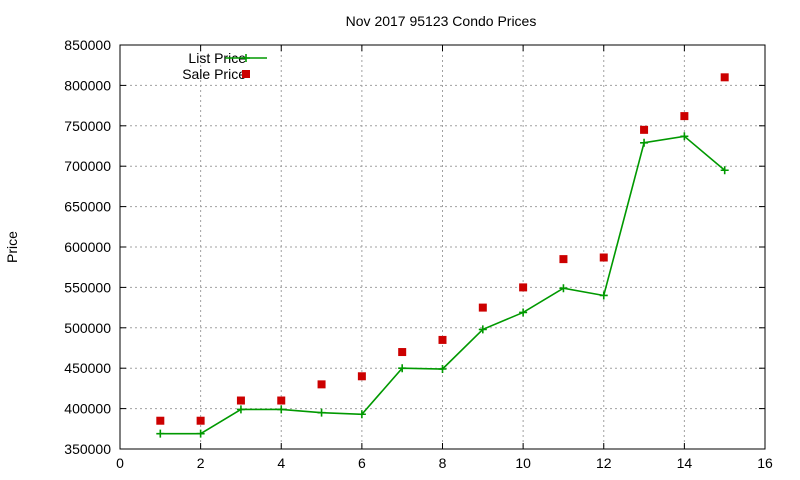  Describe the element at coordinates (685, 463) in the screenshot. I see `x-tick-label: 14` at that location.